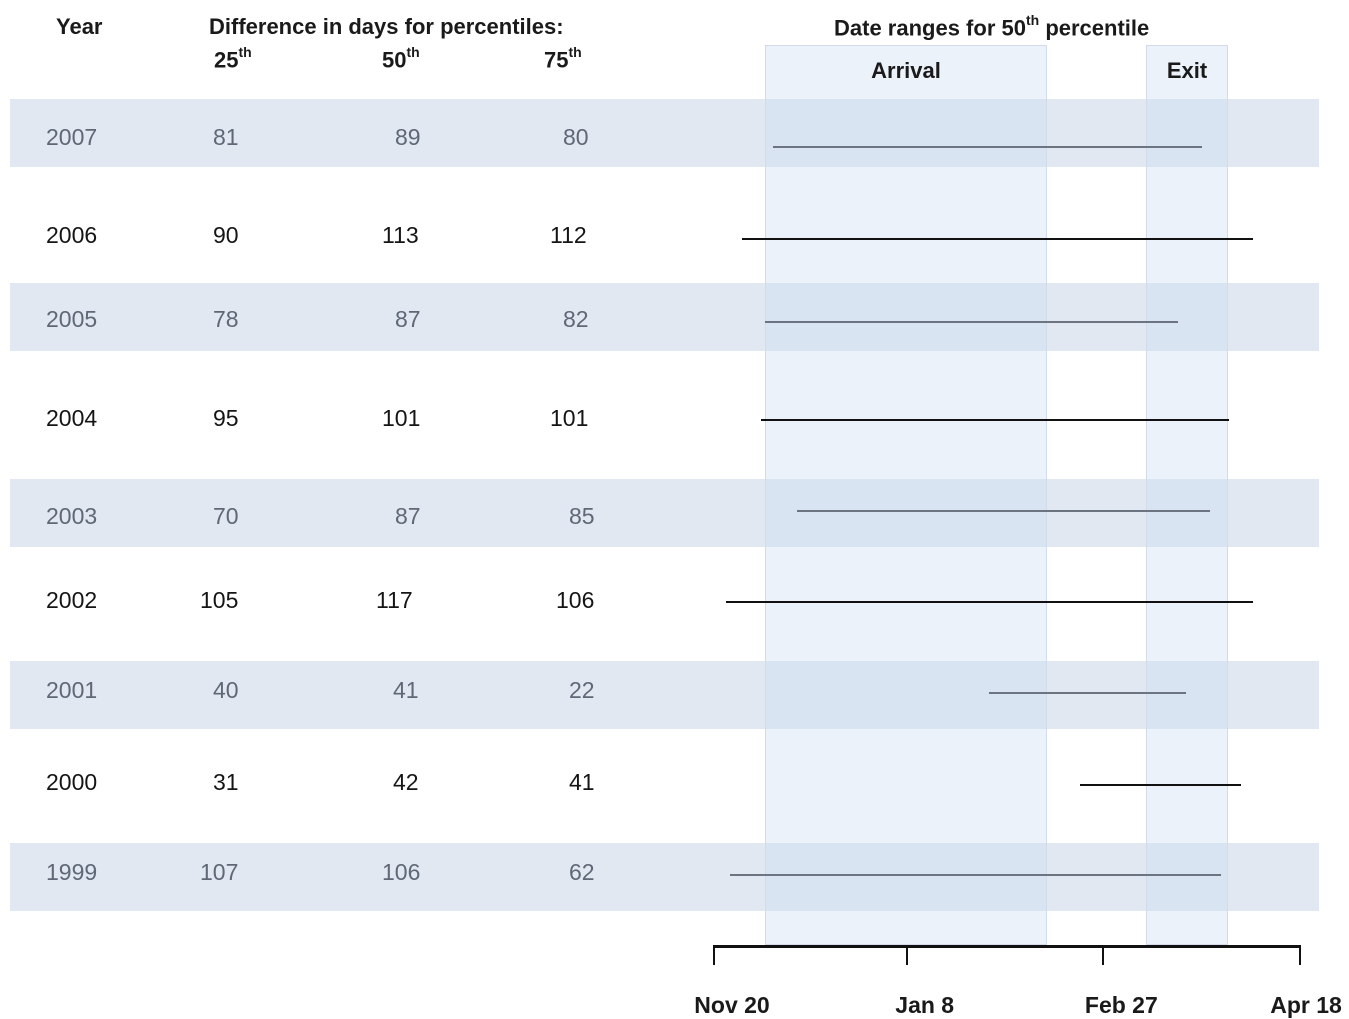 This screenshot has width=1349, height=1019. What do you see at coordinates (972, 322) in the screenshot?
I see `range-line-2005` at bounding box center [972, 322].